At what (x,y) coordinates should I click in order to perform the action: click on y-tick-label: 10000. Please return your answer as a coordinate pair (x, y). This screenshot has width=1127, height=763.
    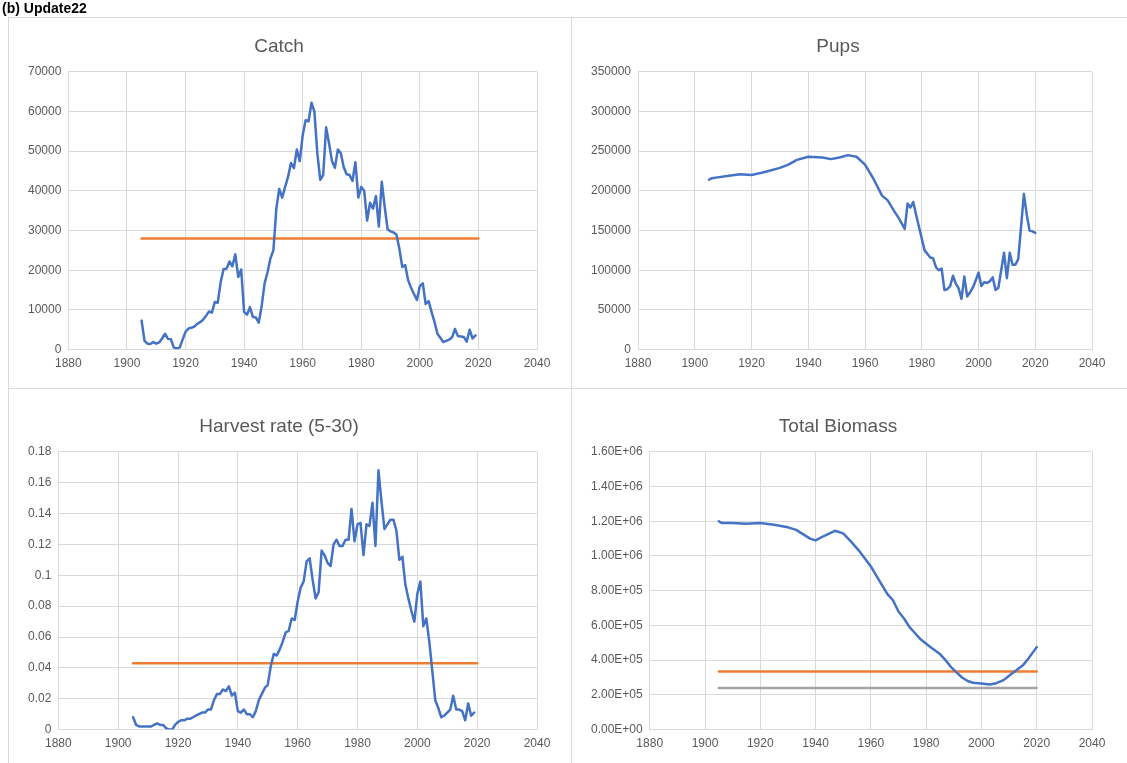
    Looking at the image, I should click on (44, 309).